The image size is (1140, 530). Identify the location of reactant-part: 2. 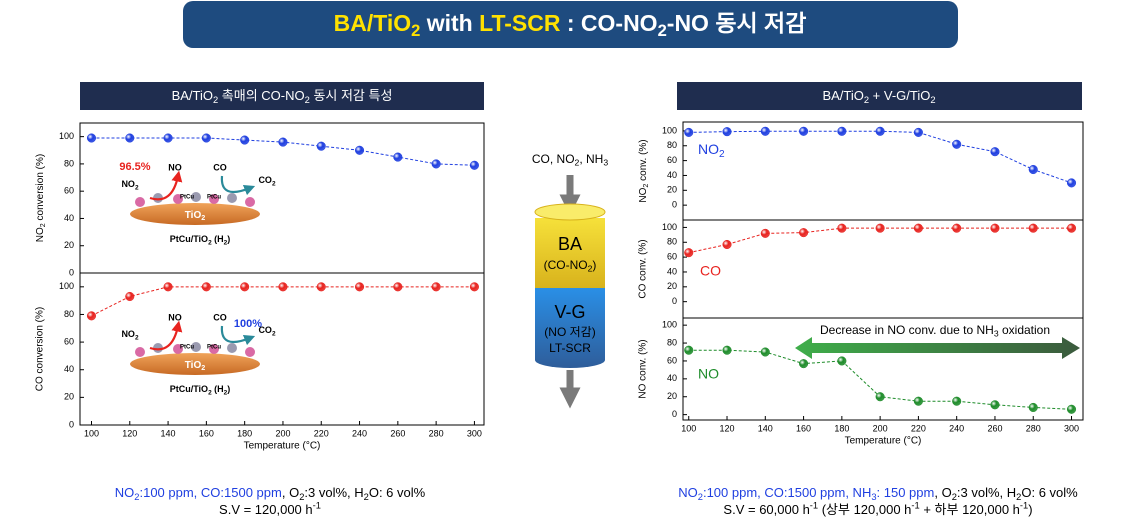
(137, 187).